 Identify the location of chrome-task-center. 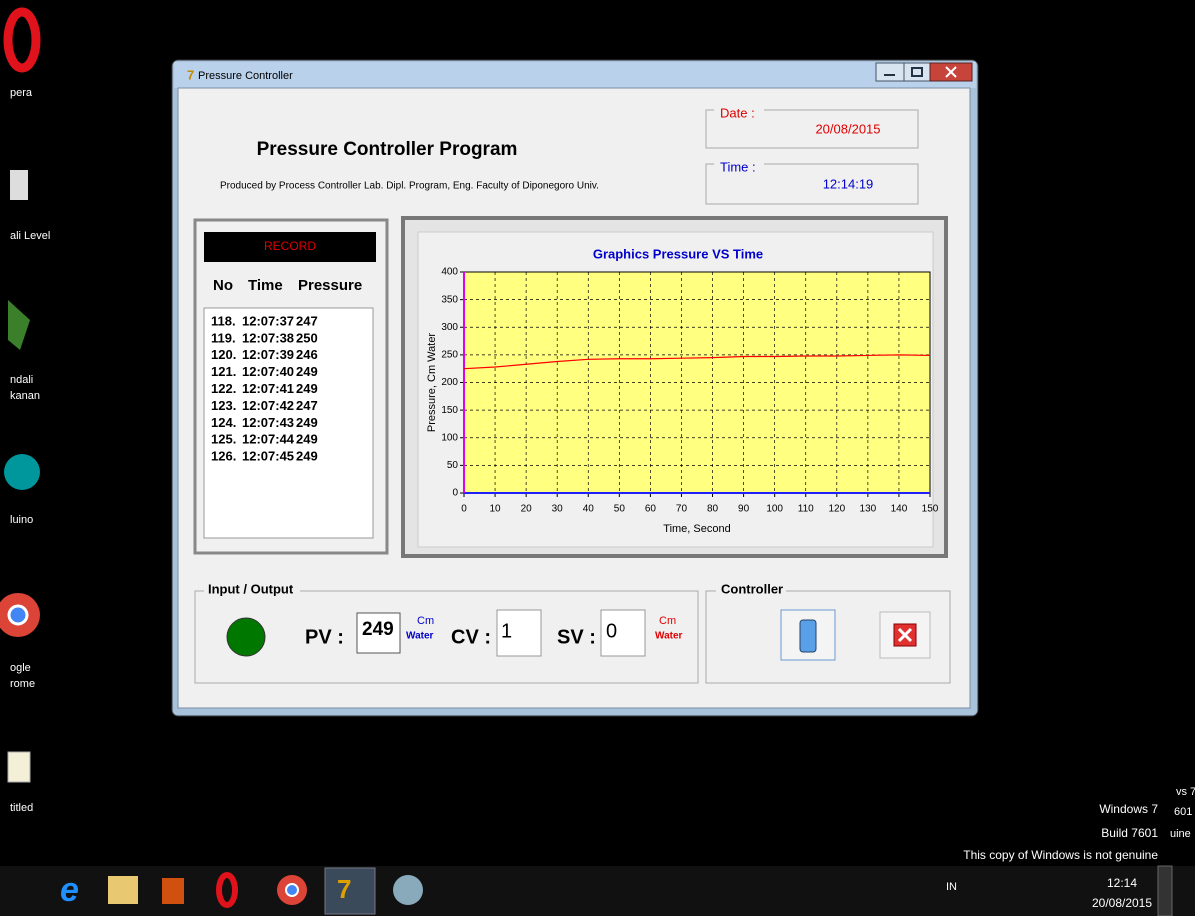
(292, 890).